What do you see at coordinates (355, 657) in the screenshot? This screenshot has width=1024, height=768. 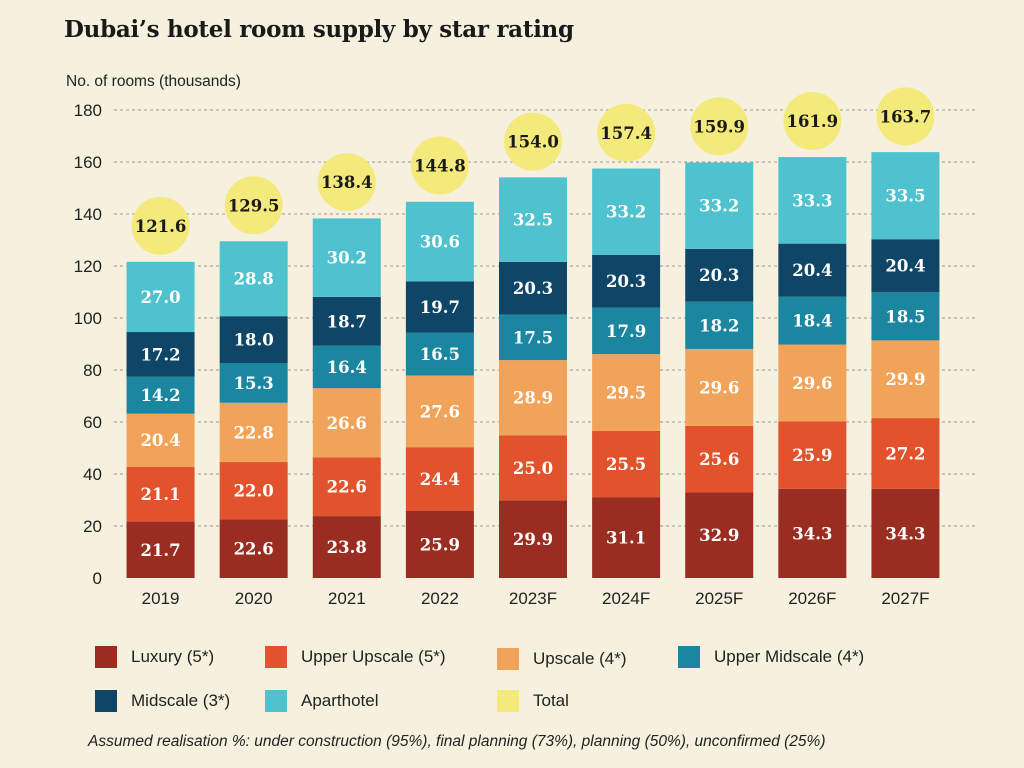 I see `legend-item-upper-upscale: Upper Upscale (5*)` at bounding box center [355, 657].